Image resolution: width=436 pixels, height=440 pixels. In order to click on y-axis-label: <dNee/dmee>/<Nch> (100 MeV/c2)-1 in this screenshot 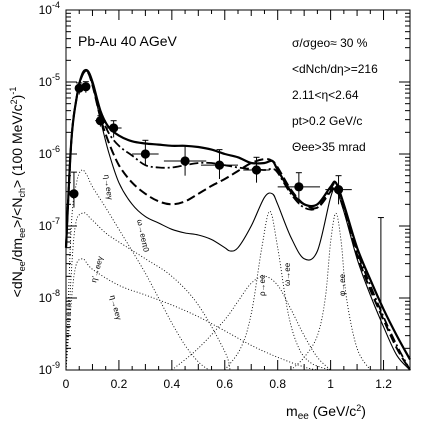, I will do `click(17, 192)`.